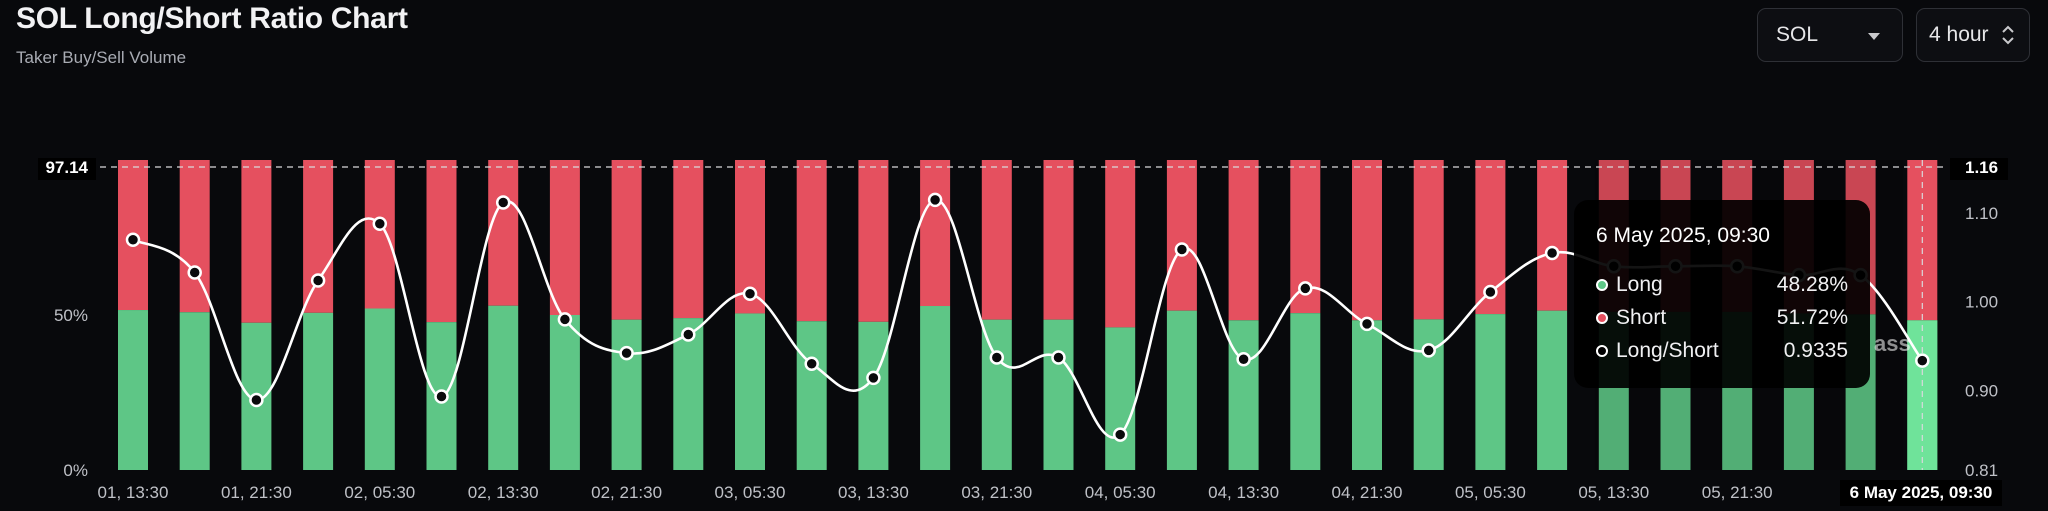 The image size is (2048, 511). What do you see at coordinates (1613, 492) in the screenshot?
I see `x-tick-label: 05, 13:30` at bounding box center [1613, 492].